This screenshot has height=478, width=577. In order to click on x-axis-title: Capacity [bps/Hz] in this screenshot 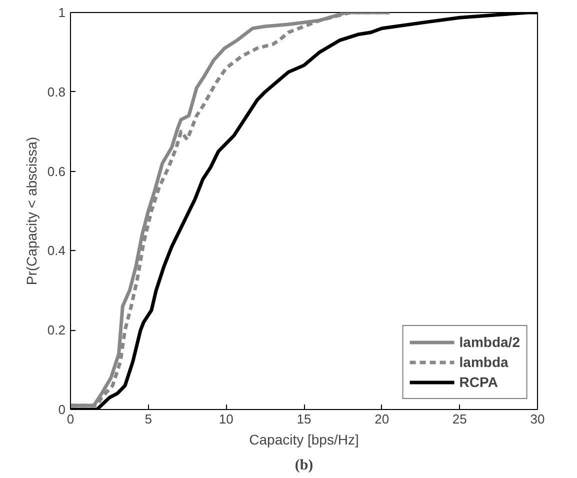, I will do `click(304, 440)`.